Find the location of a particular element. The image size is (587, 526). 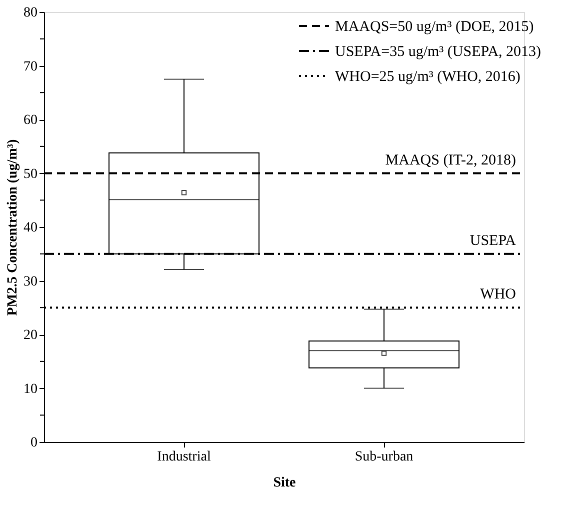

y-tick-label: 80 is located at coordinates (31, 13).